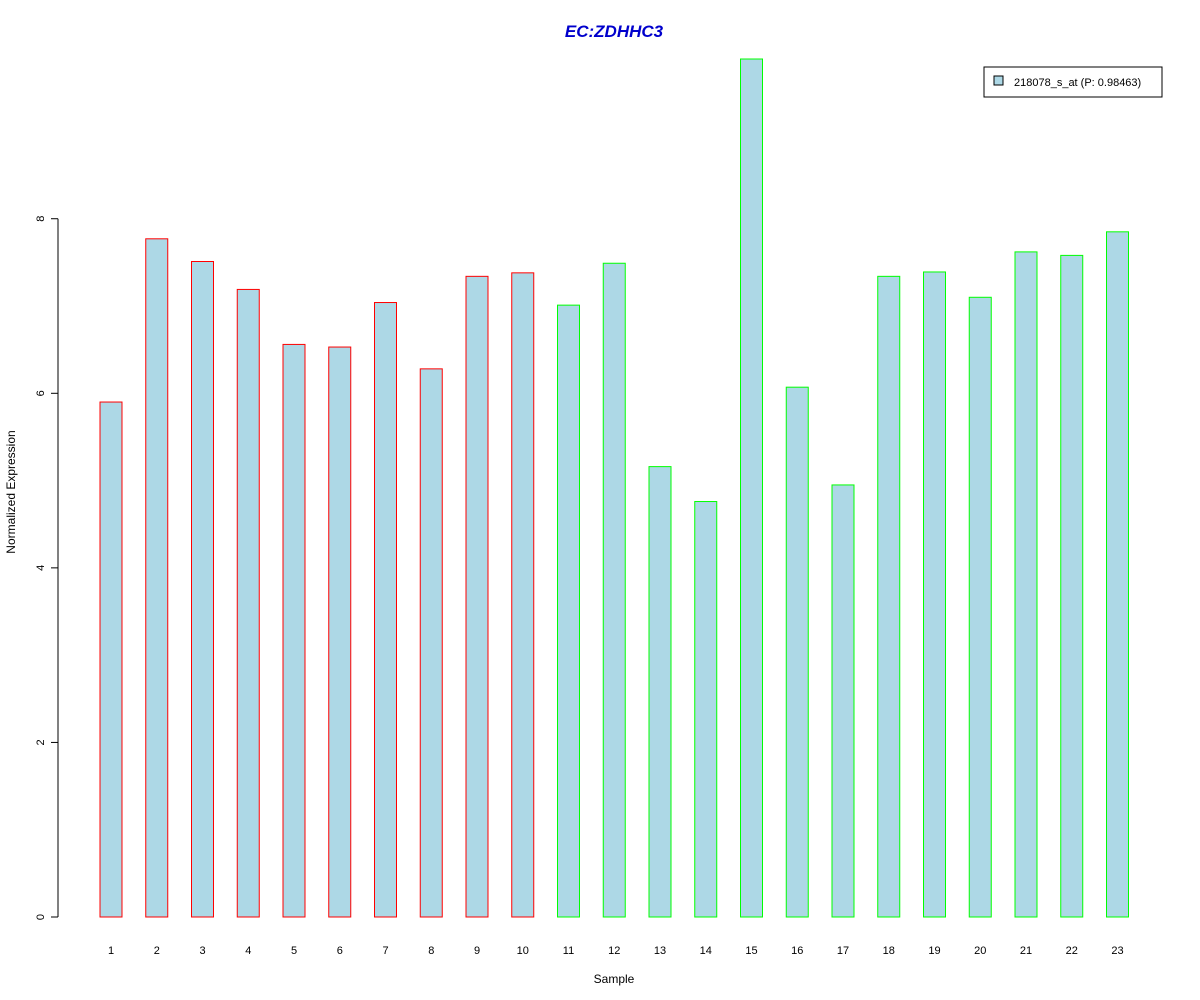 The image size is (1200, 1000). I want to click on chart-title: EC:ZDHHC3, so click(614, 31).